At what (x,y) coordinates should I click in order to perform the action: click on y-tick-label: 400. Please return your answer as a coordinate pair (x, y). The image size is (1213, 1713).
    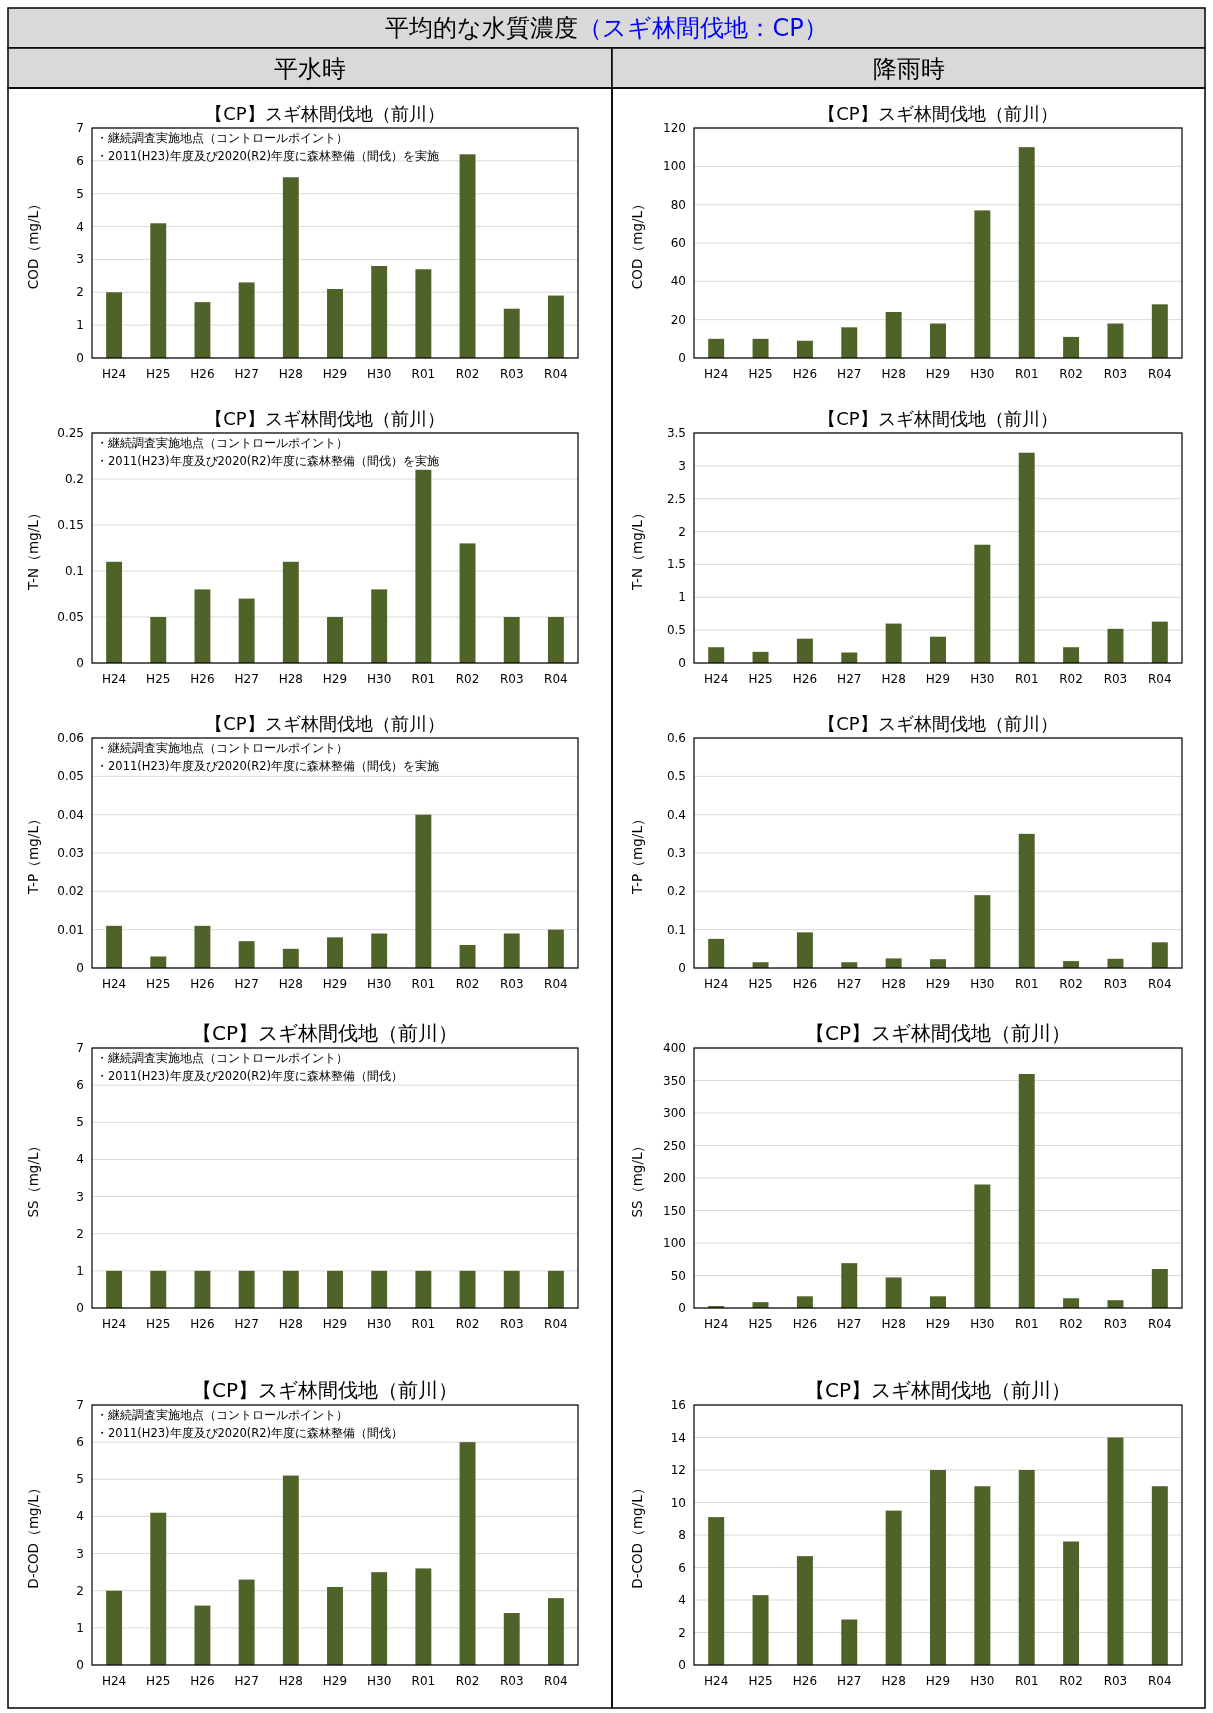
    Looking at the image, I should click on (674, 1048).